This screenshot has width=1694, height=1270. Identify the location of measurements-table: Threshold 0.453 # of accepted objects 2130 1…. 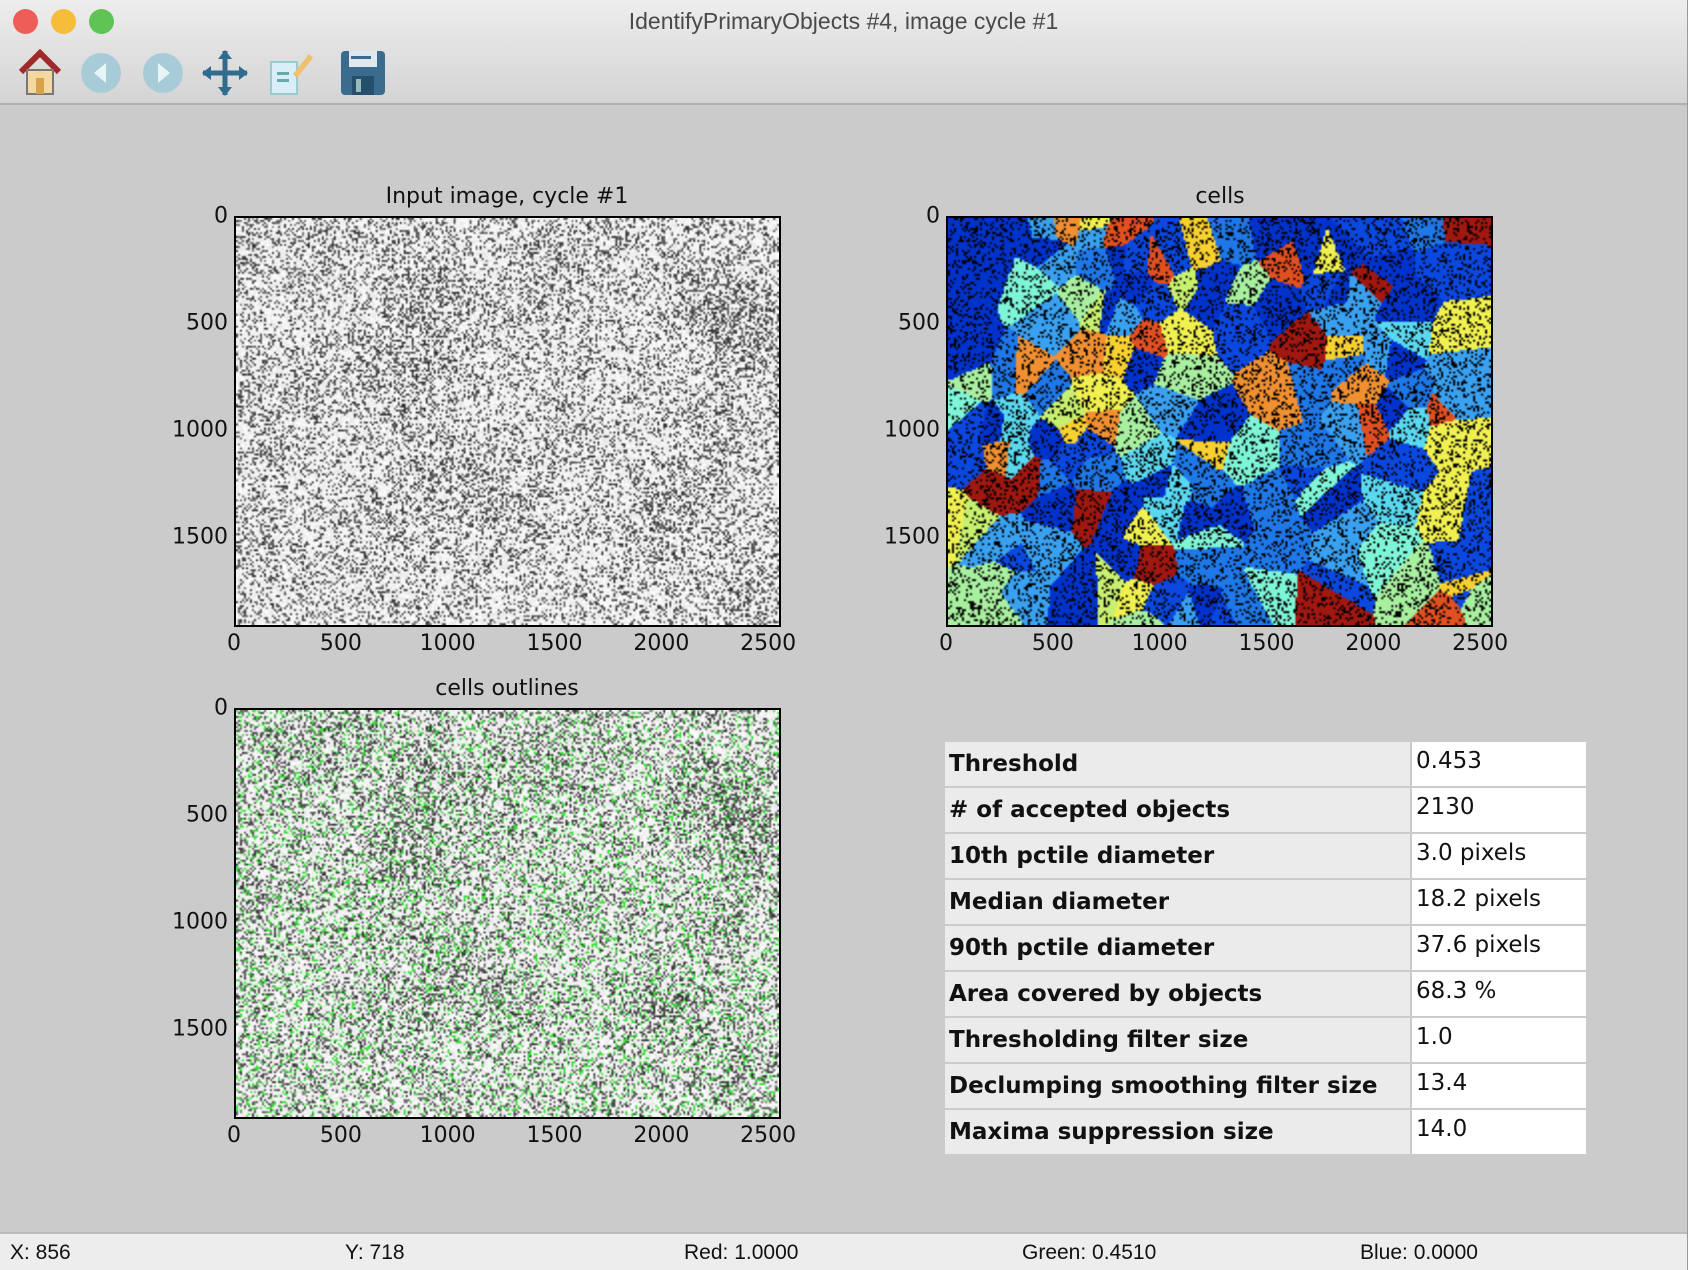
(1265, 948).